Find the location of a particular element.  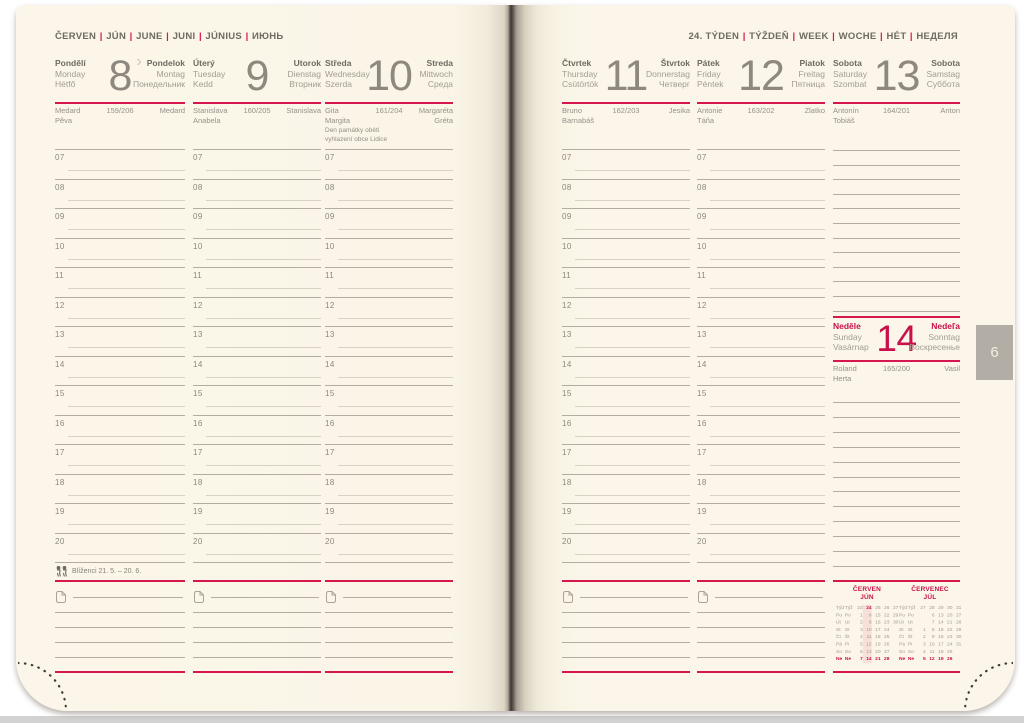

hour-label: 16 is located at coordinates (702, 423).